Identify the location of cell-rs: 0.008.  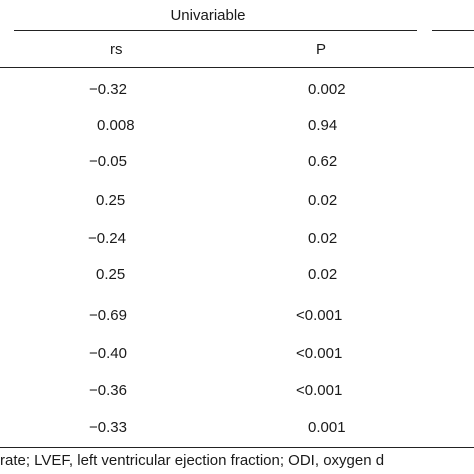
(116, 125).